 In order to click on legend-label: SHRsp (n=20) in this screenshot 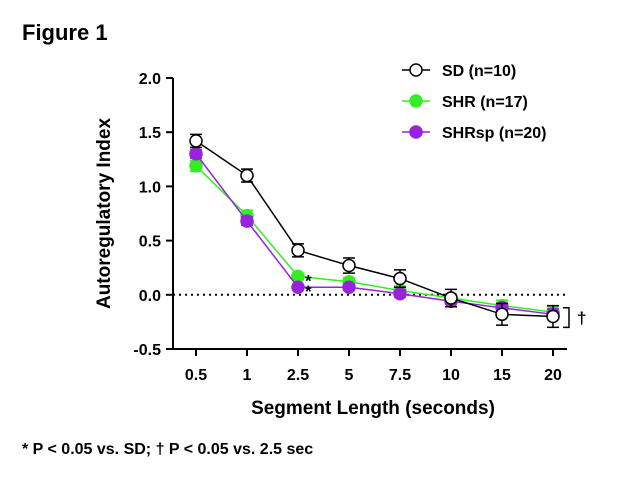, I will do `click(494, 133)`.